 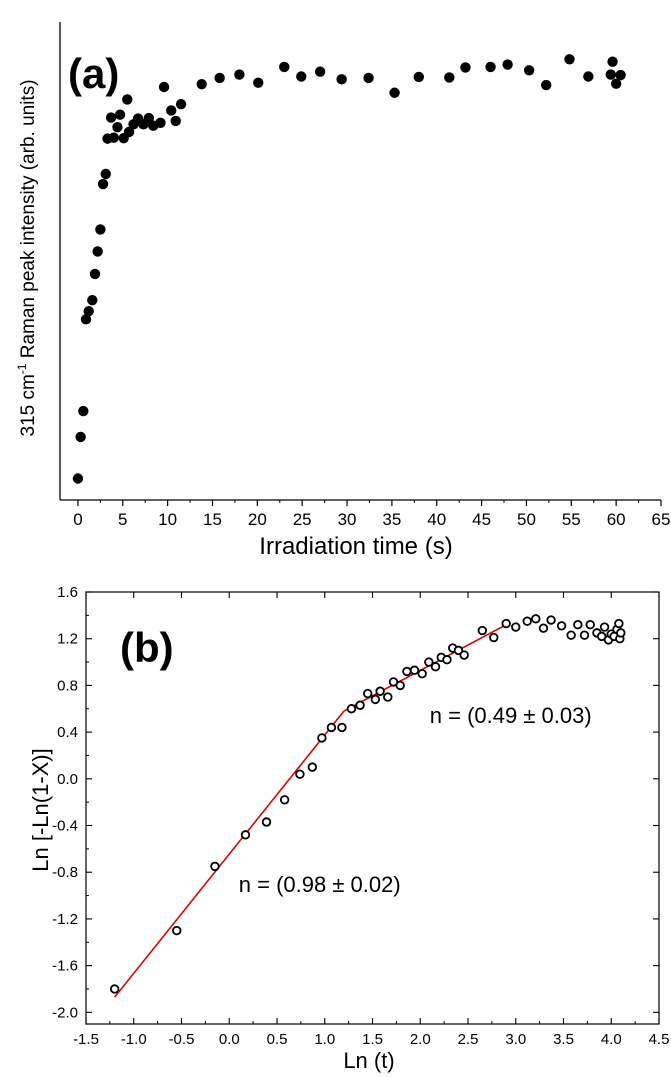 I want to click on panel-a-x-tick-label: 15, so click(x=212, y=519).